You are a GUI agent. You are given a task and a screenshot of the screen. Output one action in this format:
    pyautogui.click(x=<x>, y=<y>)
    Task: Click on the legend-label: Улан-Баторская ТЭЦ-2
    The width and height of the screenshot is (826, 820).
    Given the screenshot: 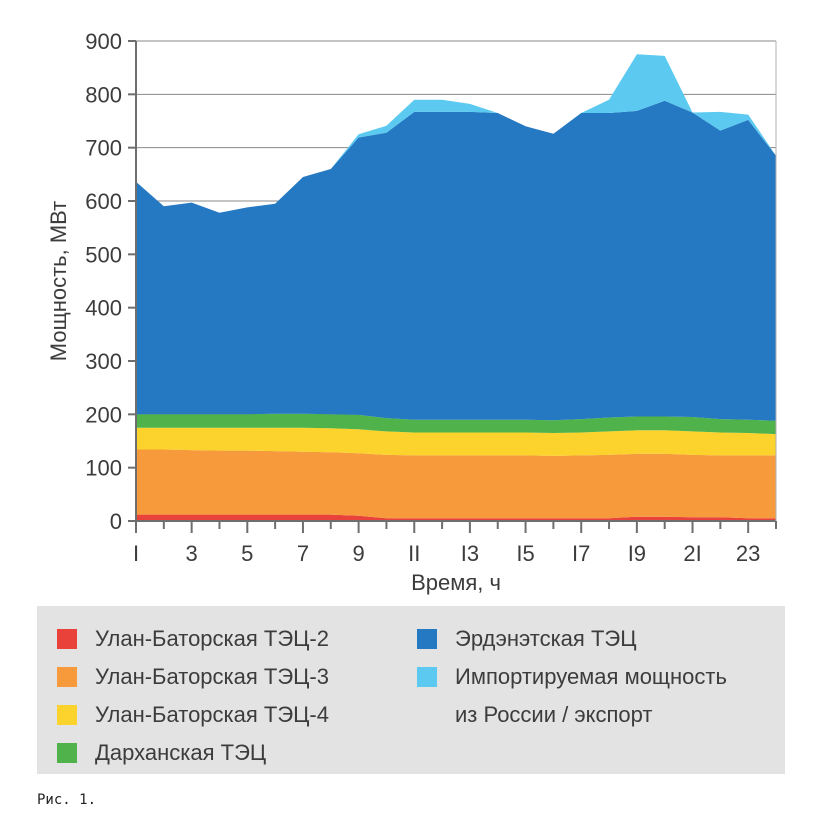 What is the action you would take?
    pyautogui.click(x=212, y=638)
    